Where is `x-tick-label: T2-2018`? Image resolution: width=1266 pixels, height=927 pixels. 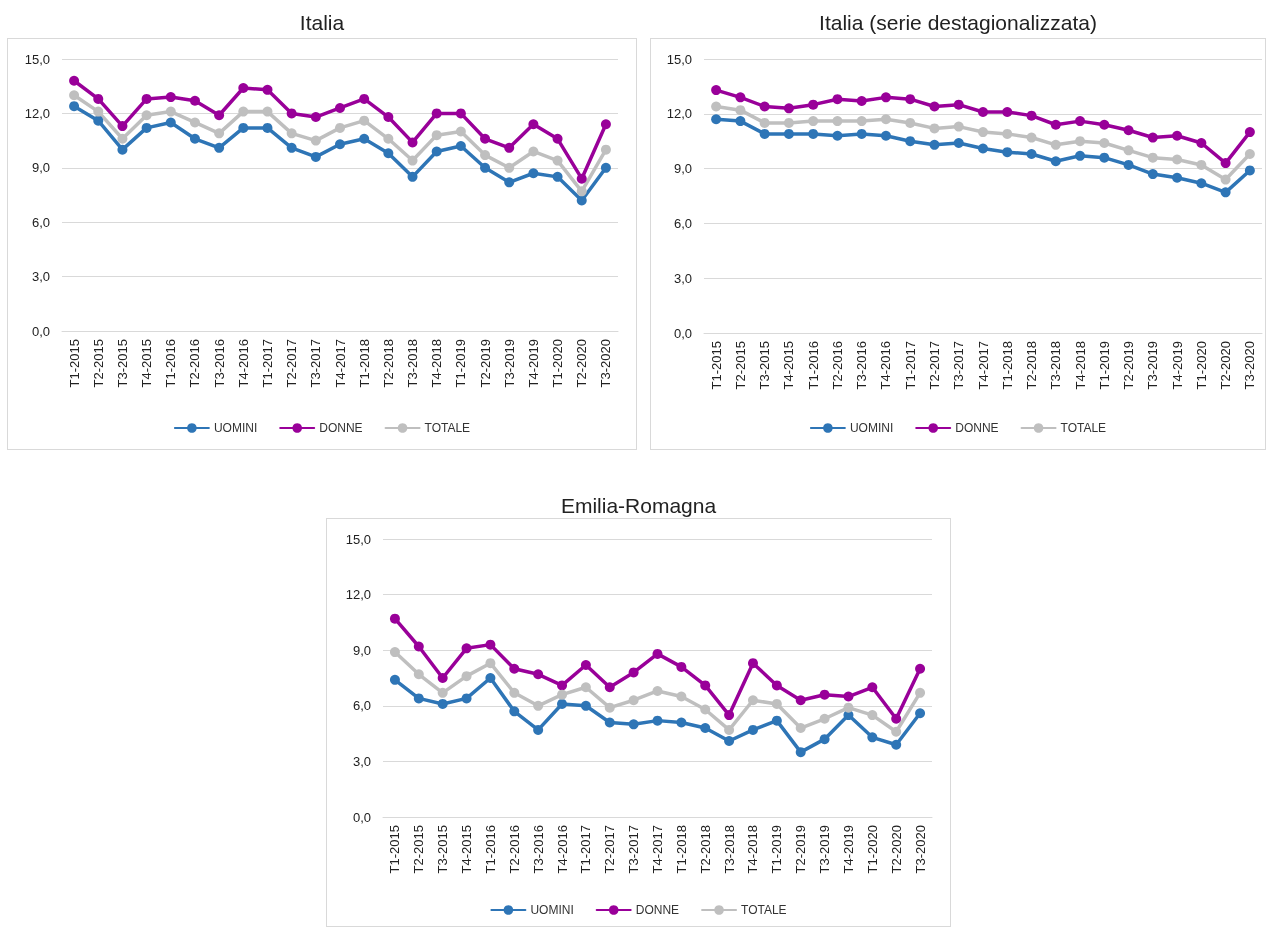
x-tick-label: T2-2018 is located at coordinates (1032, 365).